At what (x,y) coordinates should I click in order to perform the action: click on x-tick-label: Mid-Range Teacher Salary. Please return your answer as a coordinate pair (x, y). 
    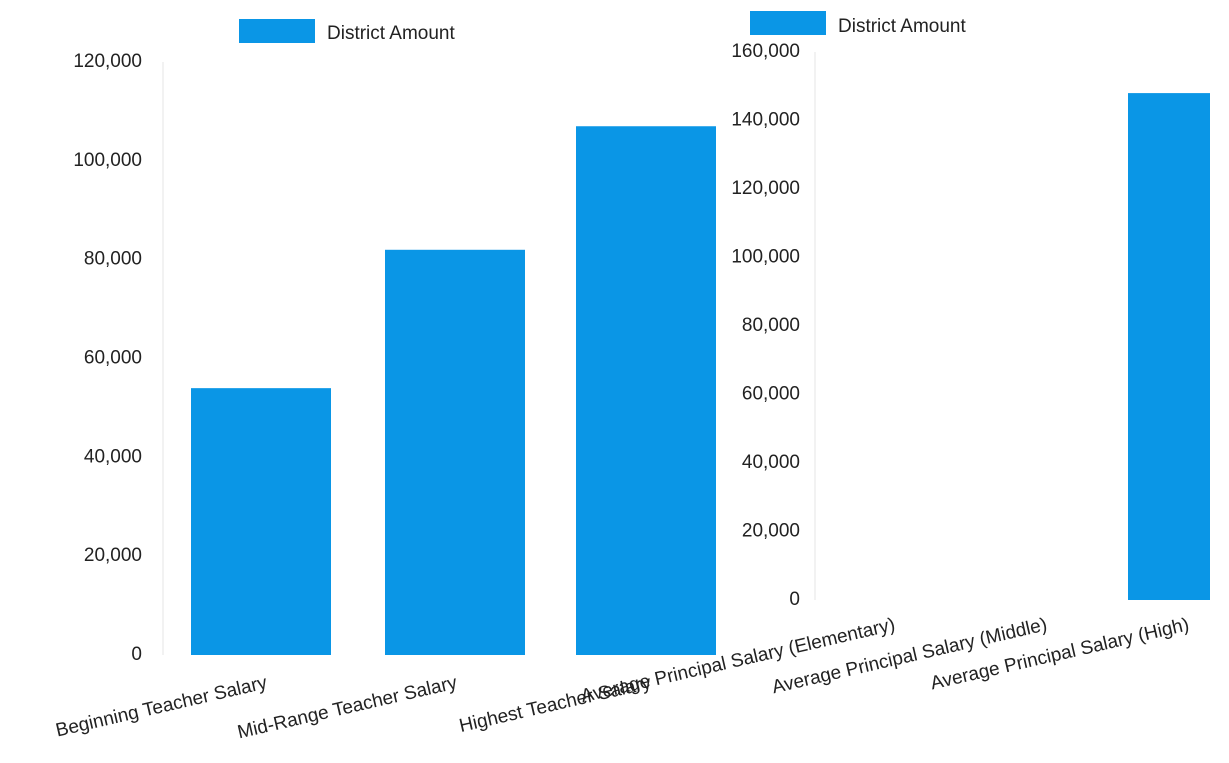
    Looking at the image, I should click on (348, 707).